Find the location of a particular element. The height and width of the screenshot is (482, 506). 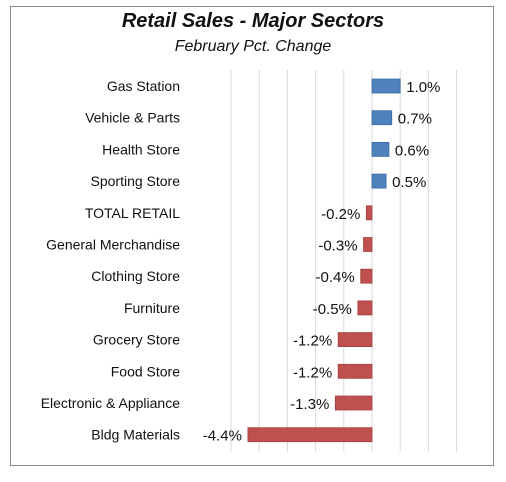

category-label-8: Grocery Store is located at coordinates (136, 340).